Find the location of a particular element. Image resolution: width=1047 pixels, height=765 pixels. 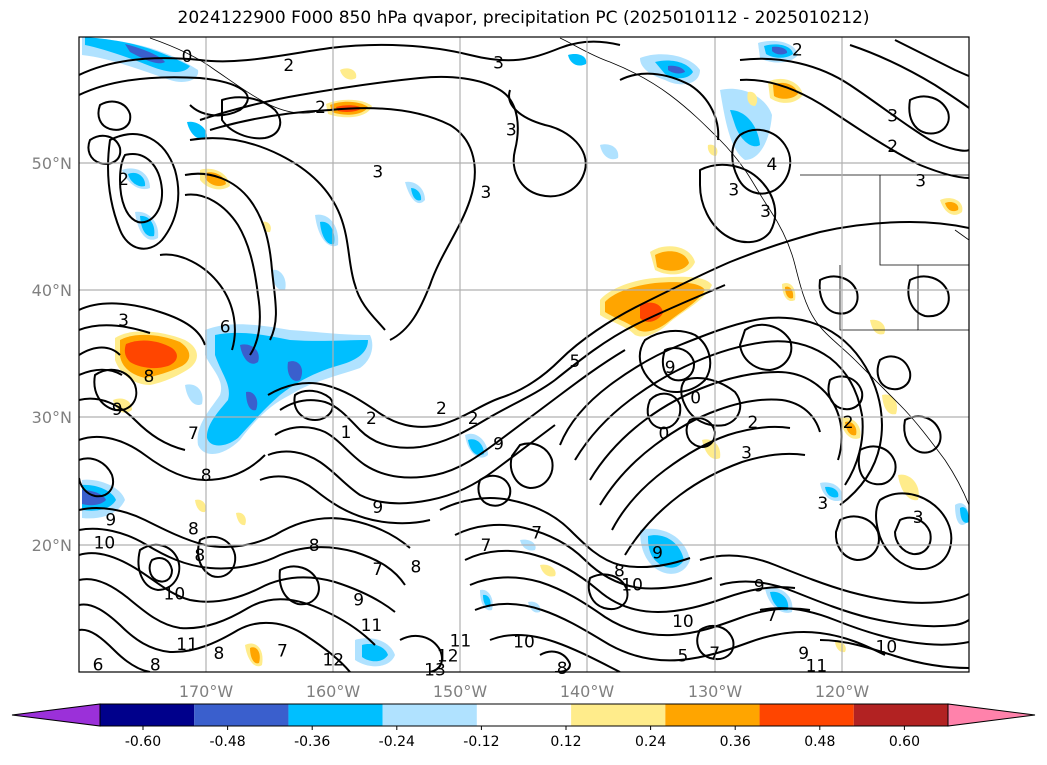

colorbar-outline is located at coordinates (524, 715).